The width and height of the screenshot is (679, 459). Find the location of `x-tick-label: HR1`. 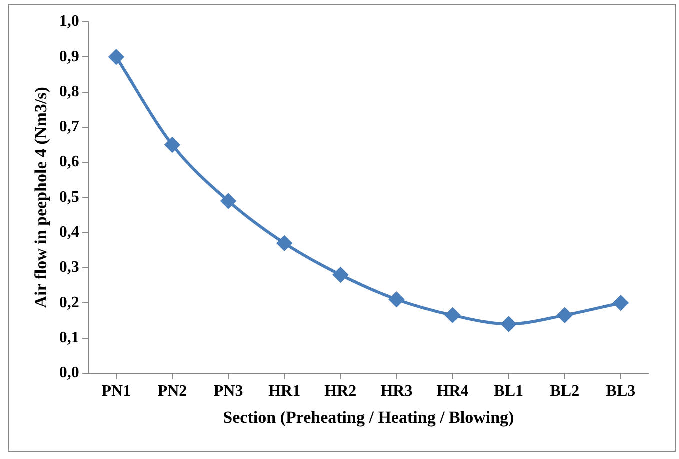

x-tick-label: HR1 is located at coordinates (284, 391).